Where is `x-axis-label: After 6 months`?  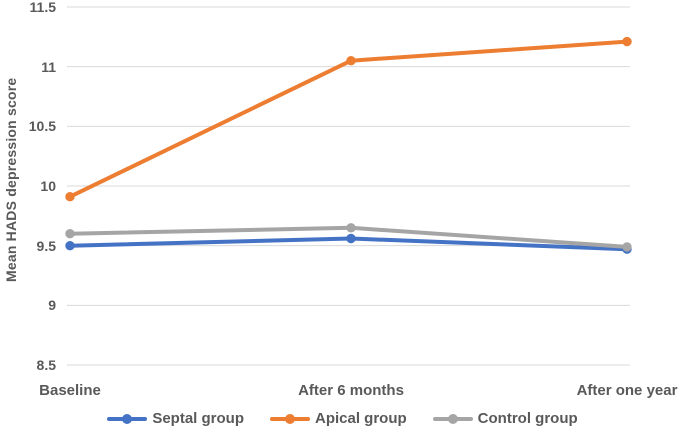
x-axis-label: After 6 months is located at coordinates (351, 390).